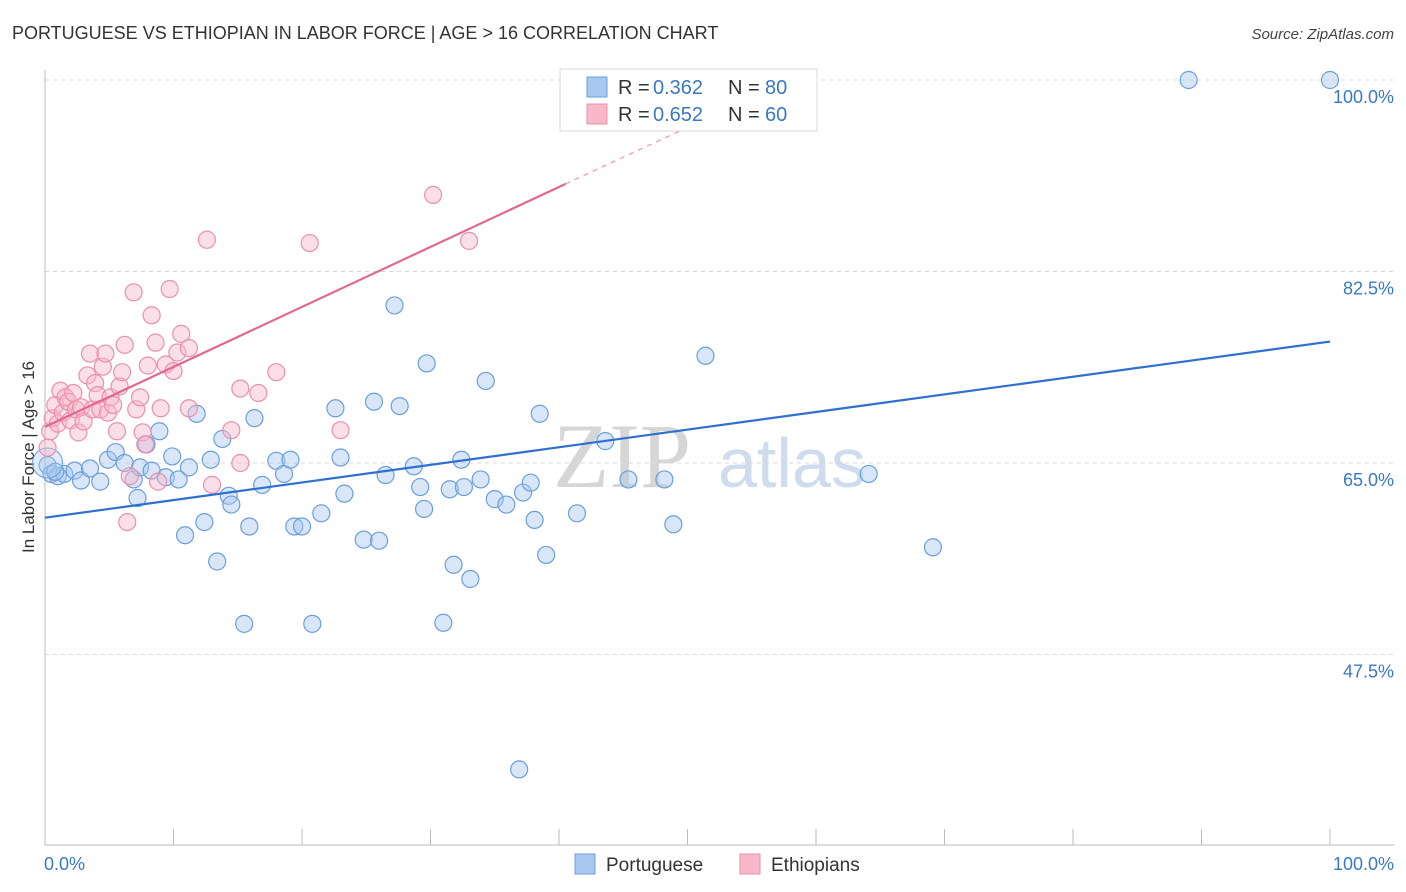  What do you see at coordinates (678, 88) in the screenshot?
I see `legend-r-value-portuguese: 0.362` at bounding box center [678, 88].